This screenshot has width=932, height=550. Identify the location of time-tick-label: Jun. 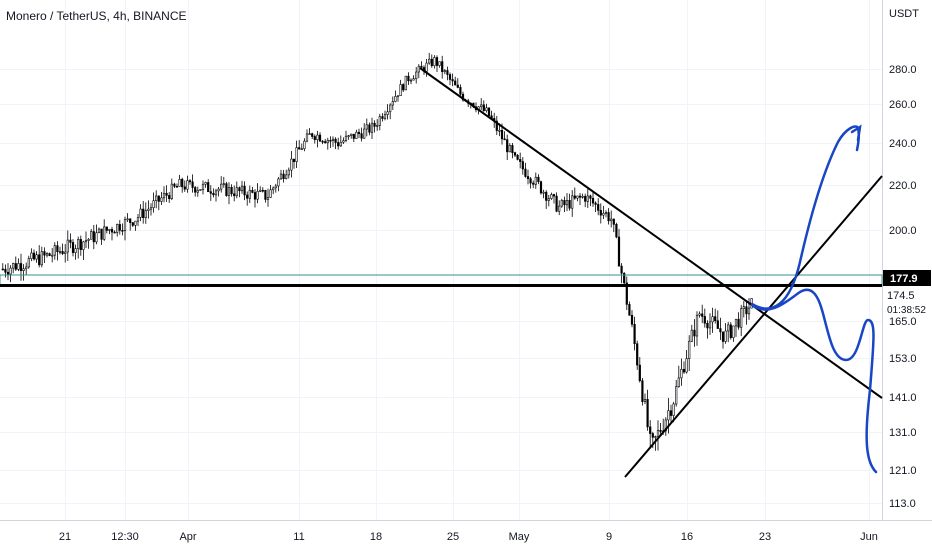
(869, 537).